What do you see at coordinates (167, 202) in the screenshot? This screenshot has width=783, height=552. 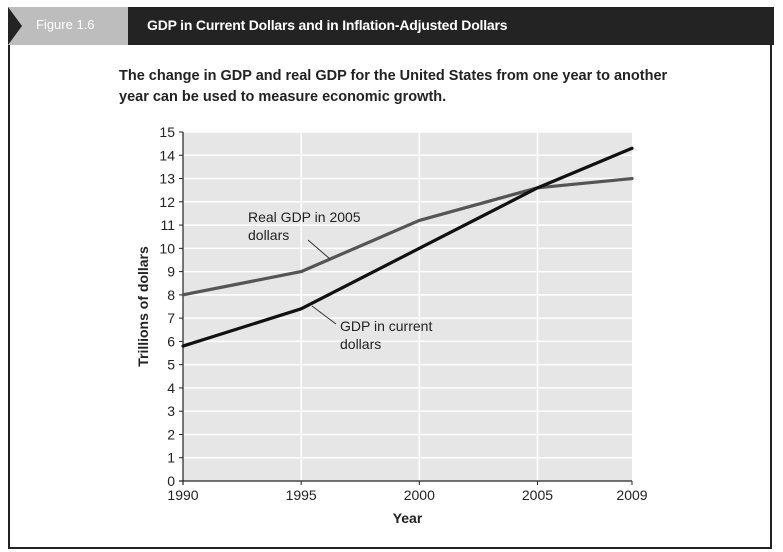 I see `y-tick-label: 12` at bounding box center [167, 202].